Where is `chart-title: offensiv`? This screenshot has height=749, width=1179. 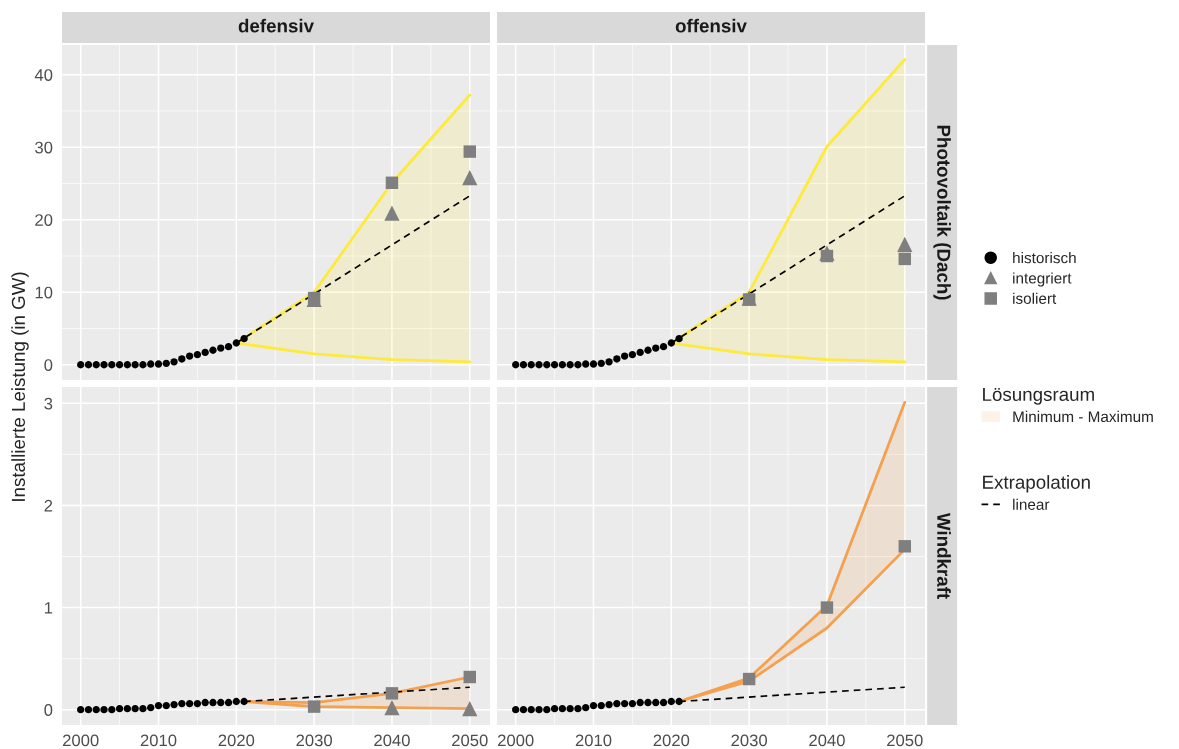
chart-title: offensiv is located at coordinates (711, 25).